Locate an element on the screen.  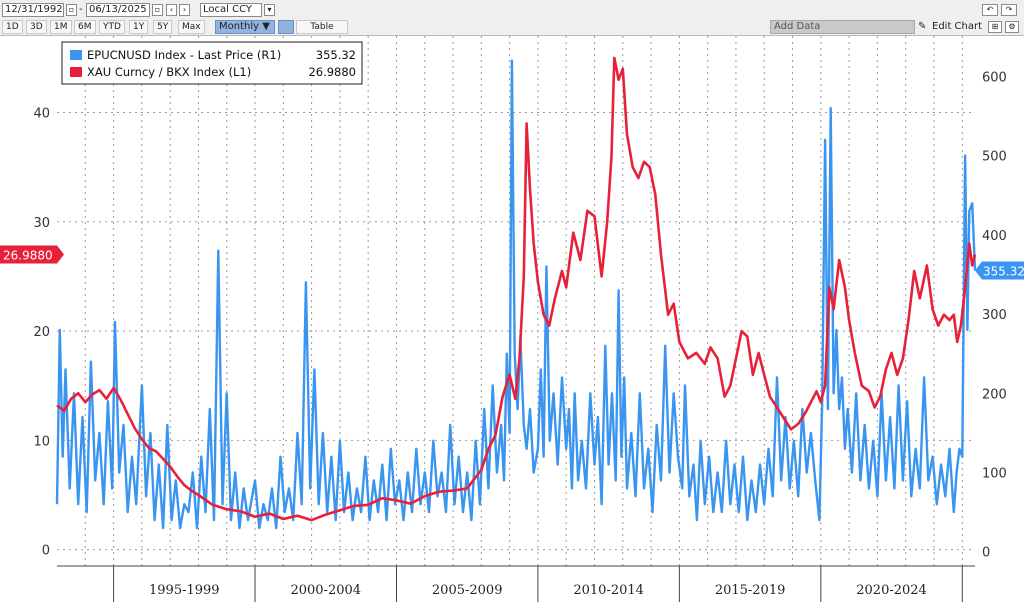
left-axis-tick-label: 0 is located at coordinates (46, 551).